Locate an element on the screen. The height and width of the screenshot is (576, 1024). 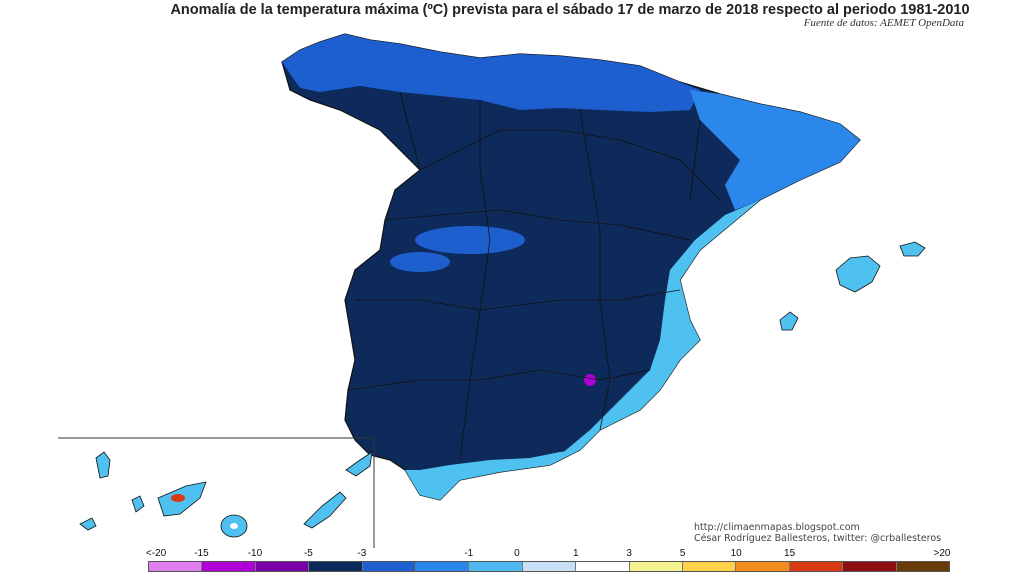
legend-label: 3 is located at coordinates (629, 553).